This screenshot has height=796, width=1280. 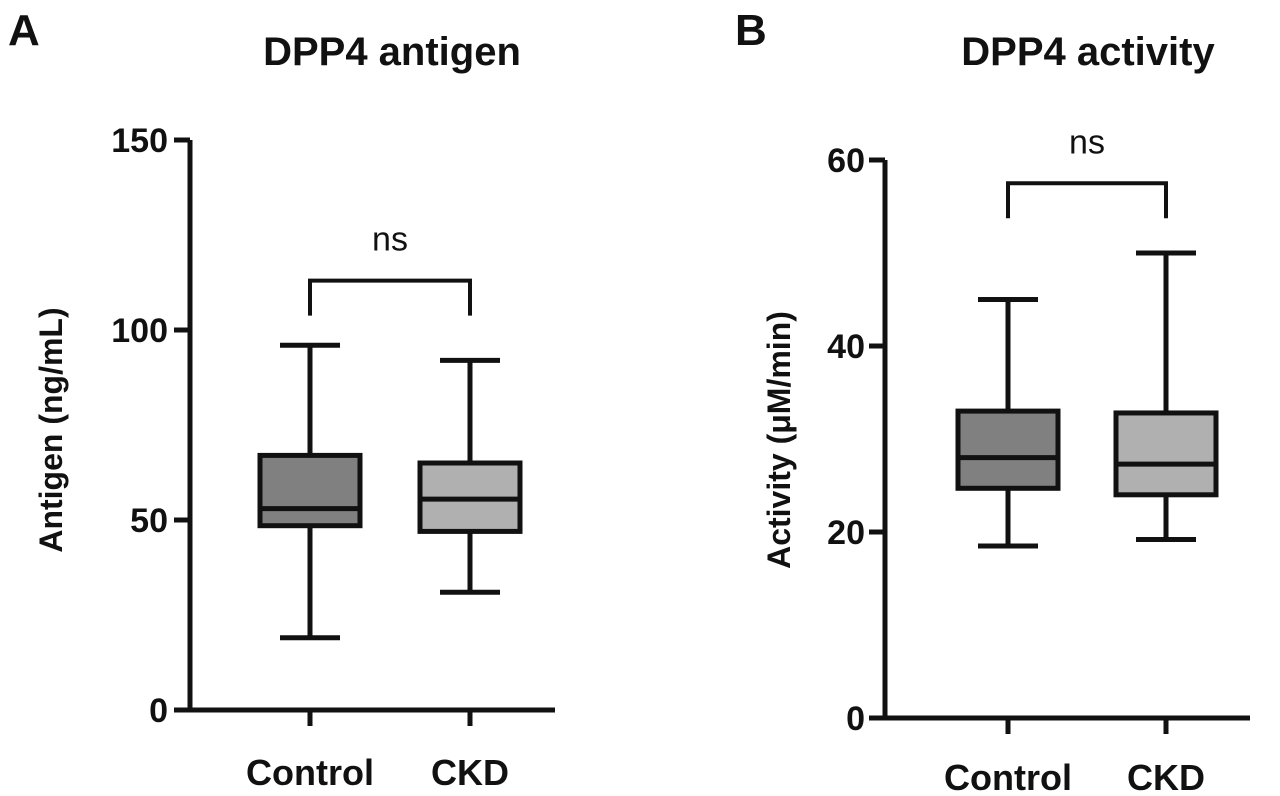 What do you see at coordinates (24, 30) in the screenshot?
I see `panel-letter-a: A` at bounding box center [24, 30].